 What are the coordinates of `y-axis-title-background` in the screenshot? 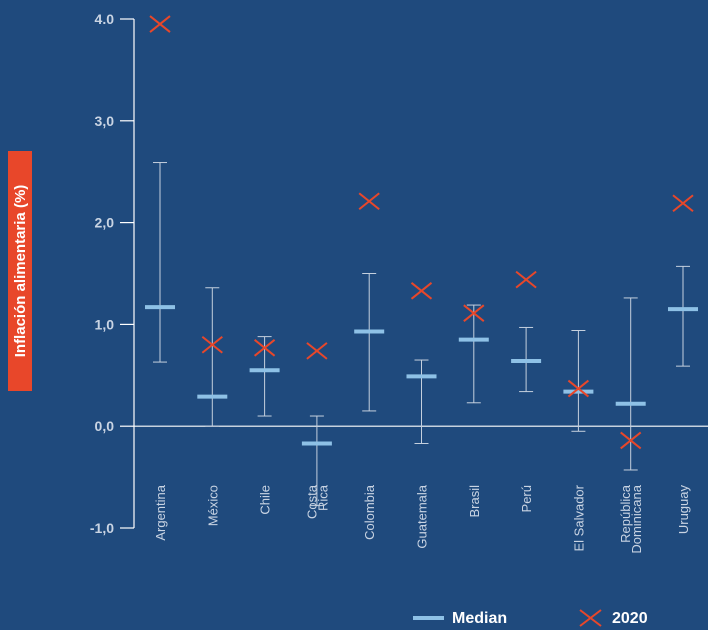 It's located at (20, 271).